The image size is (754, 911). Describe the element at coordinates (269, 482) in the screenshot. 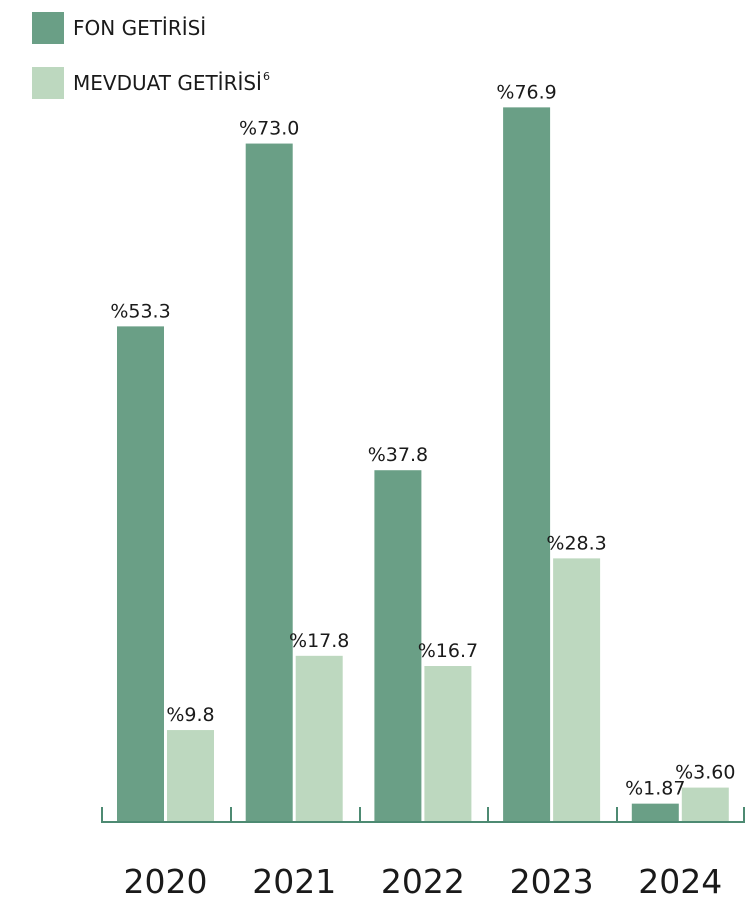

I see `bar-2021-fund` at that location.